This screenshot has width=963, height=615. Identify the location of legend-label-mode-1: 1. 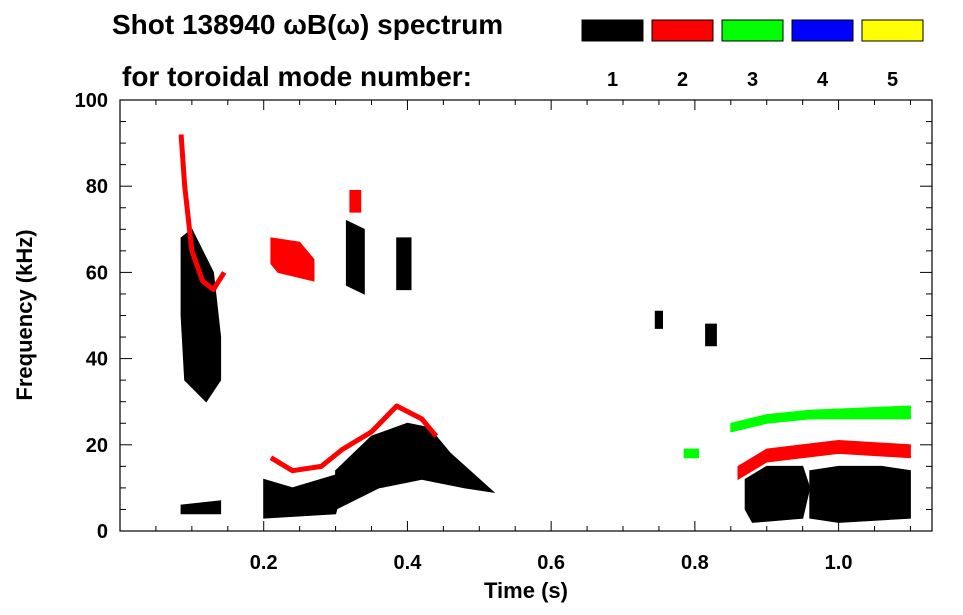
(612, 80).